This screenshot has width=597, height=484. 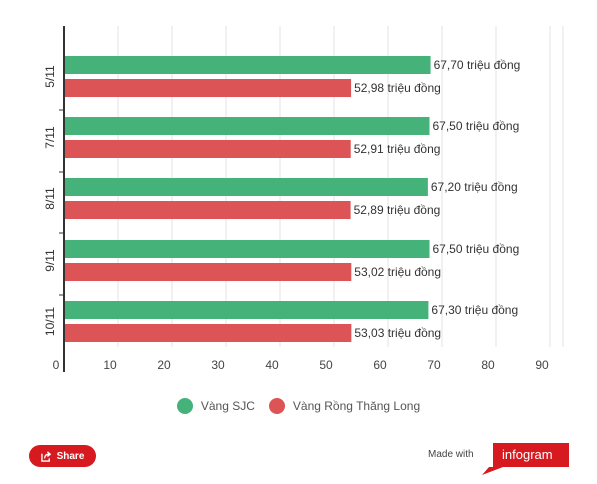 I want to click on x-tick-label: 80, so click(x=488, y=365).